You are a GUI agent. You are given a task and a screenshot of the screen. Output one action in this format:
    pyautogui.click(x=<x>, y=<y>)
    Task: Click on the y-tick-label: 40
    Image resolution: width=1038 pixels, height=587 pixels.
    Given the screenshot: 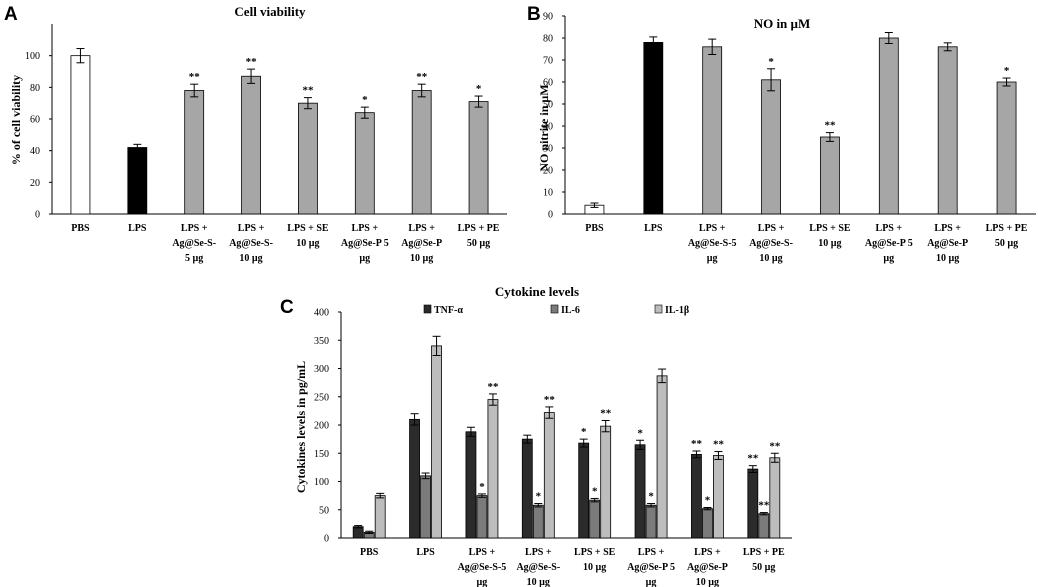 What is the action you would take?
    pyautogui.click(x=35, y=151)
    